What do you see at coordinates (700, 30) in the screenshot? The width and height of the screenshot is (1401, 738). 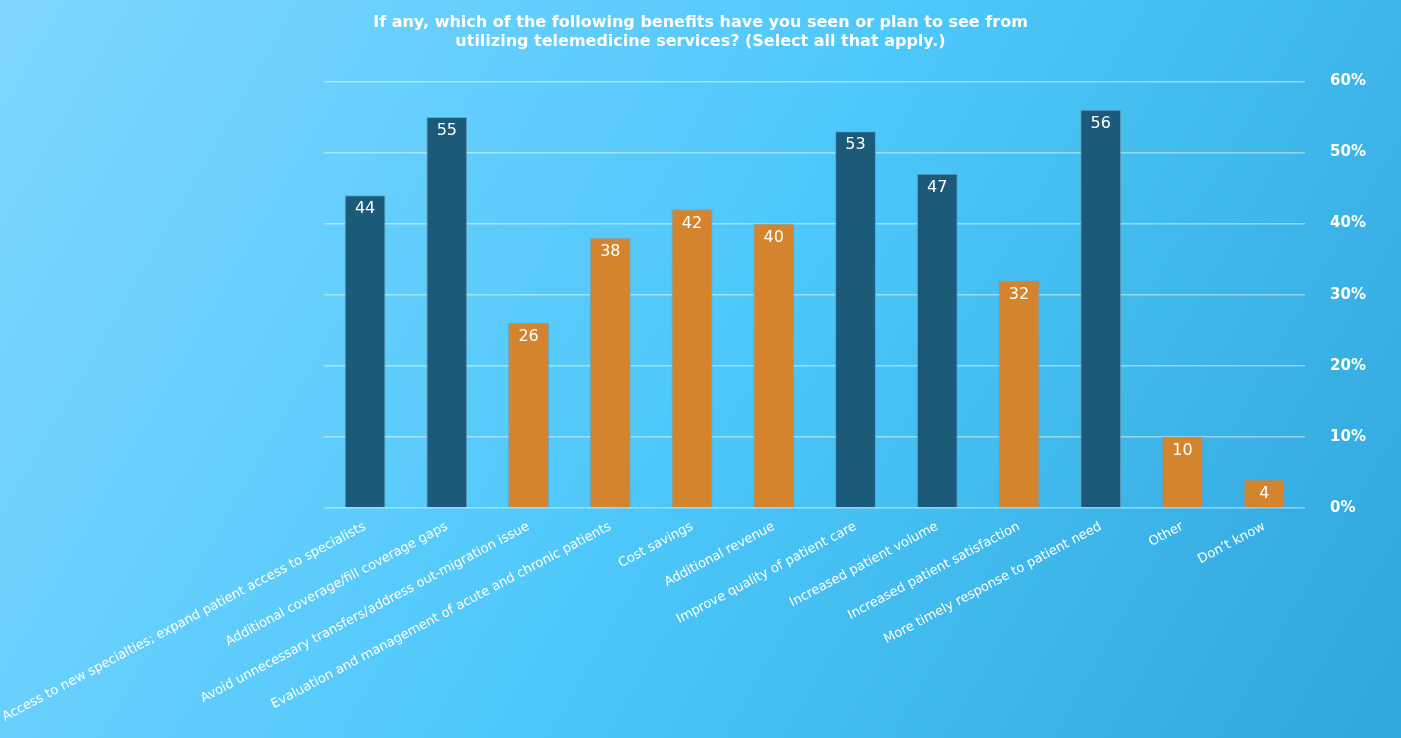 I see `chart-title: If any, which of the following benefits have you seen or plan to see from utilizing telemedicine services? (Select all that apply.)` at bounding box center [700, 30].